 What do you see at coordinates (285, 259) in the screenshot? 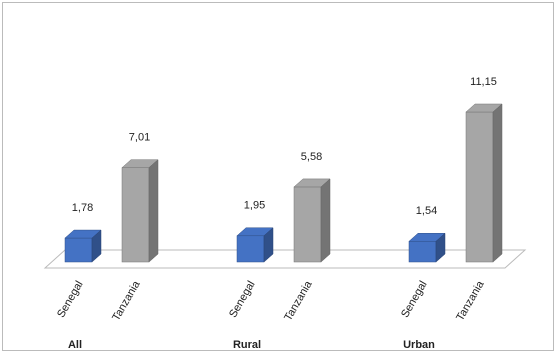
I see `floor` at bounding box center [285, 259].